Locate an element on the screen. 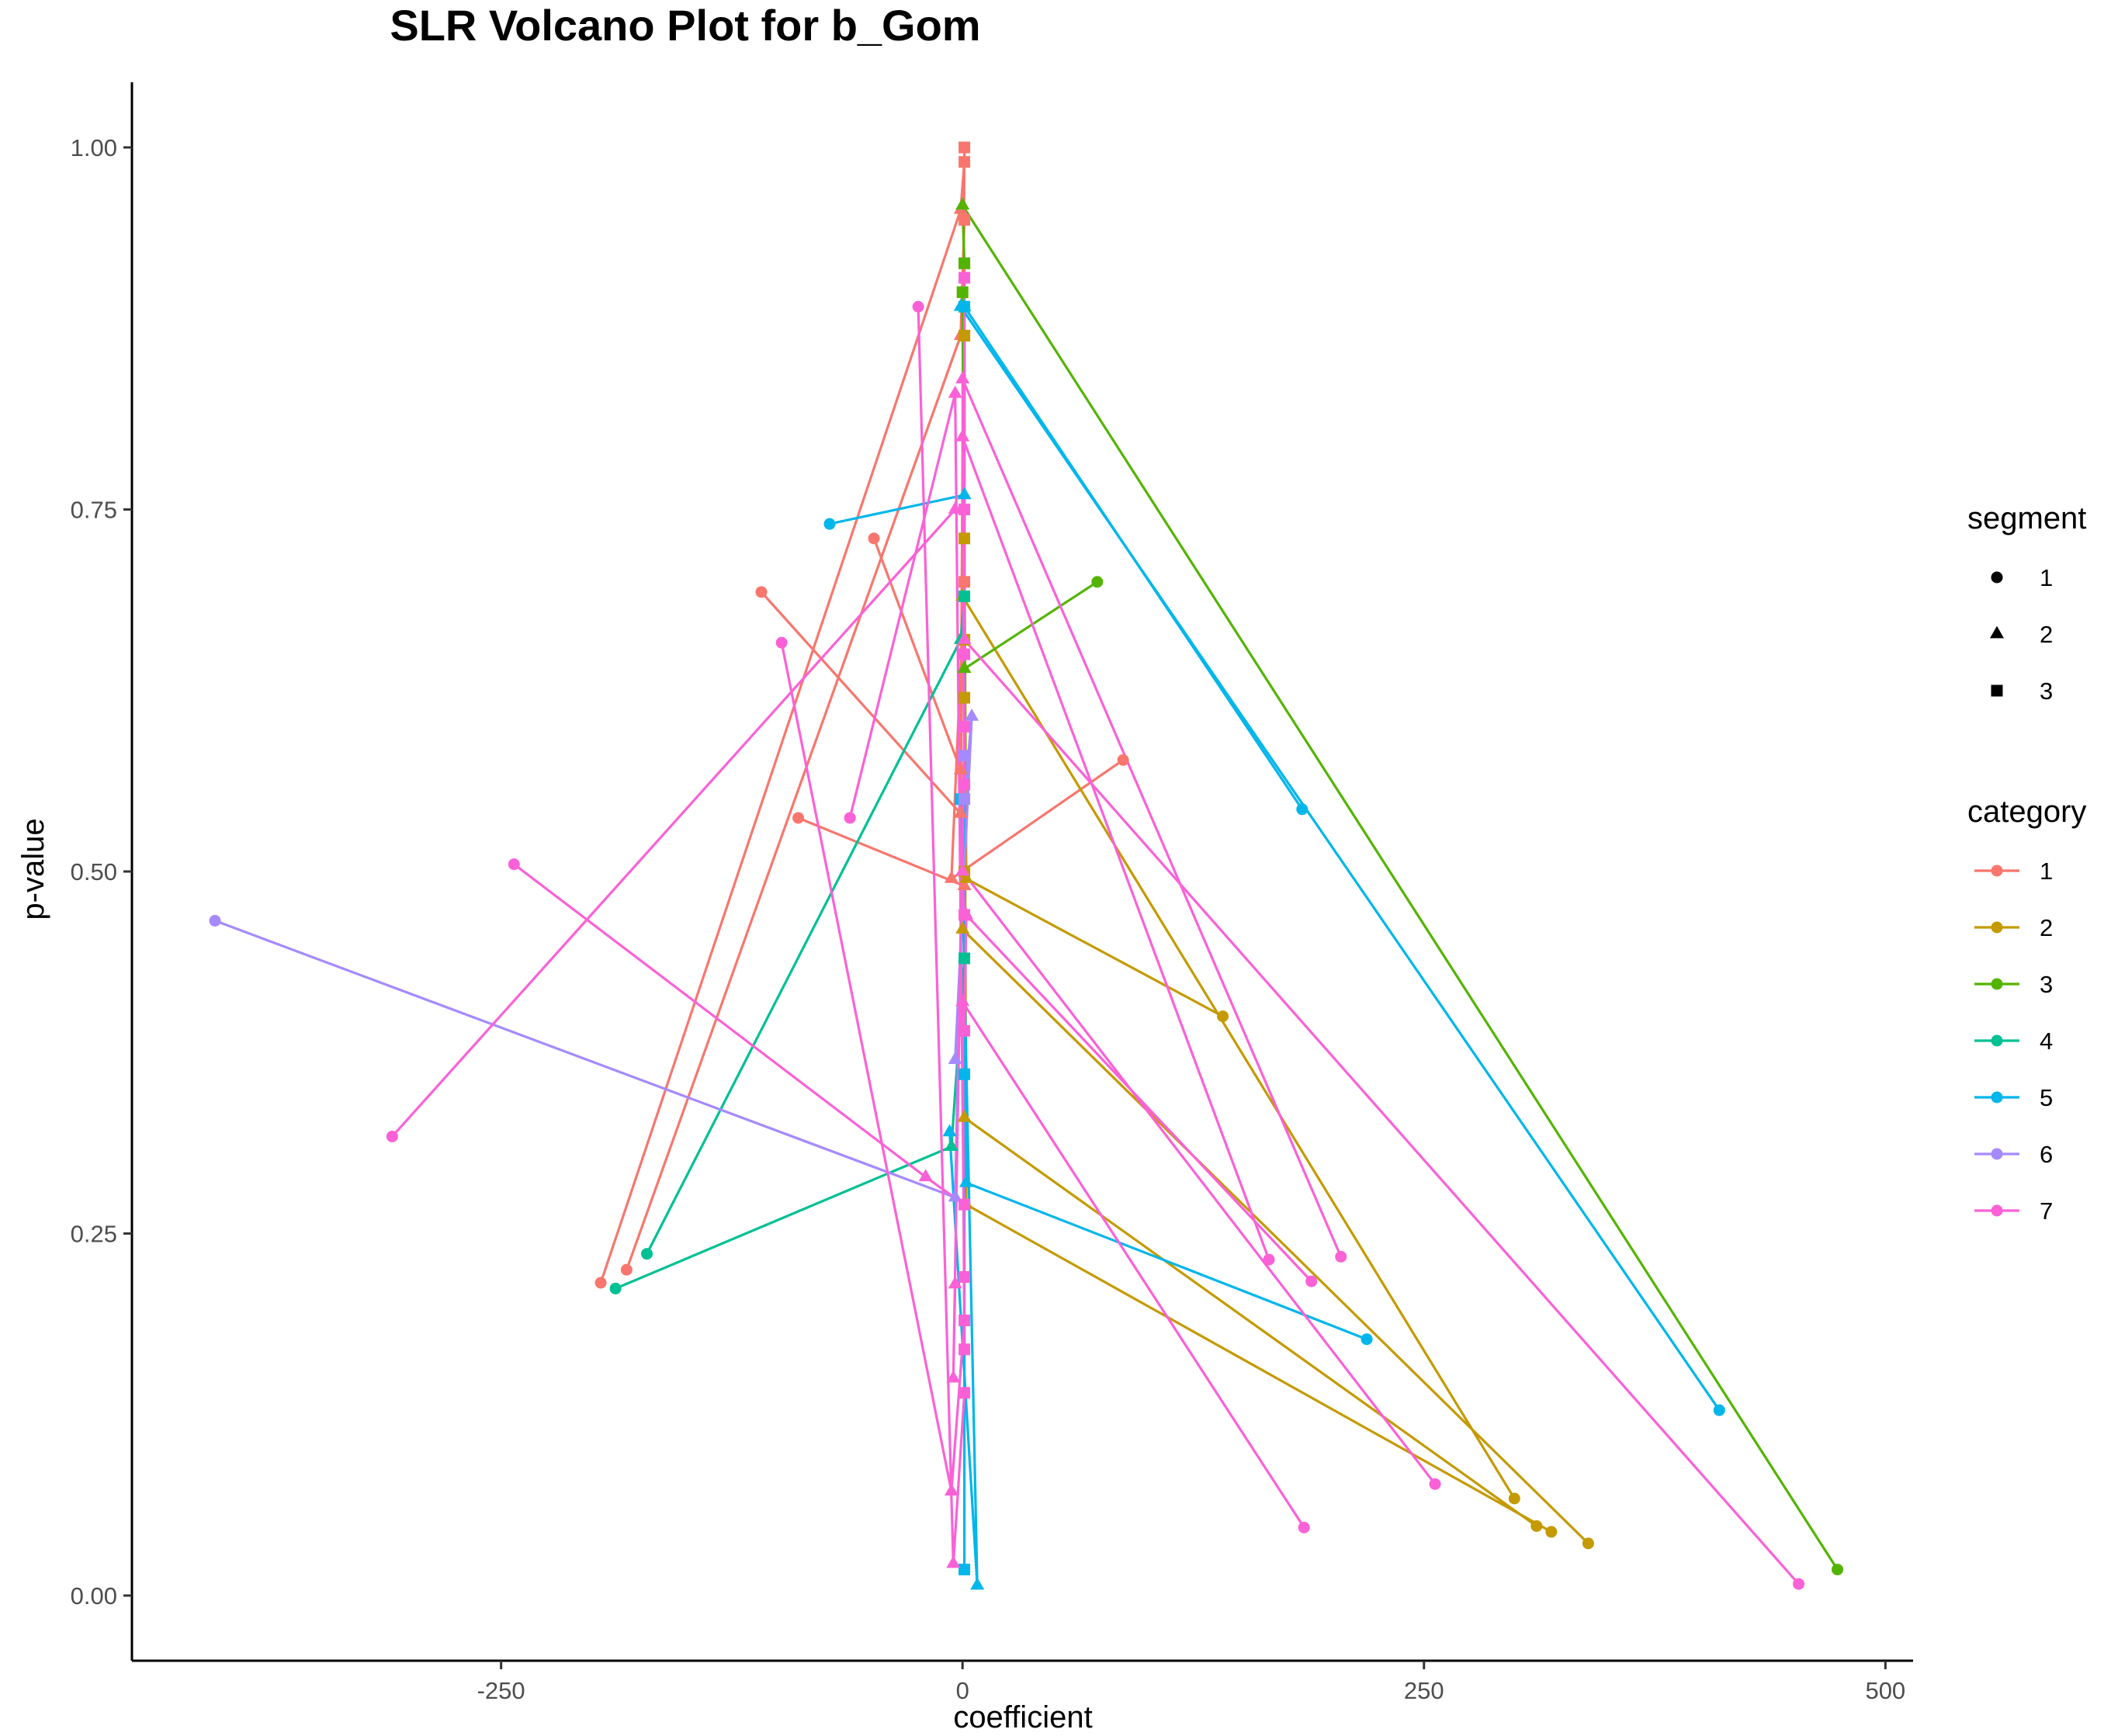  x-tick-label: 250 is located at coordinates (1424, 1690).